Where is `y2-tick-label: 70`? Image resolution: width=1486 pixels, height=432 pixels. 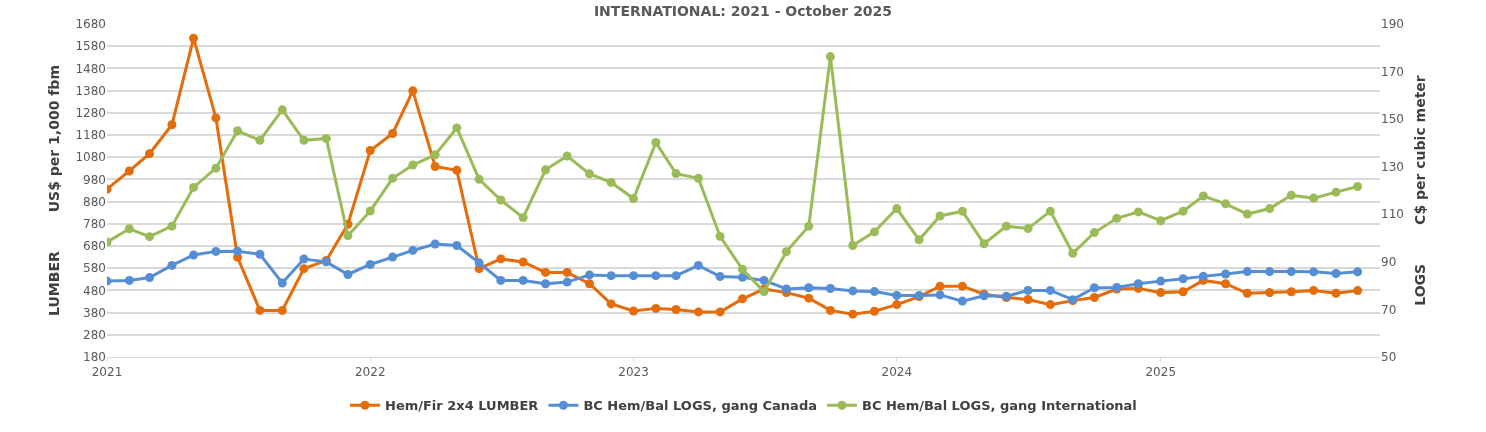 y2-tick-label: 70 is located at coordinates (1389, 309).